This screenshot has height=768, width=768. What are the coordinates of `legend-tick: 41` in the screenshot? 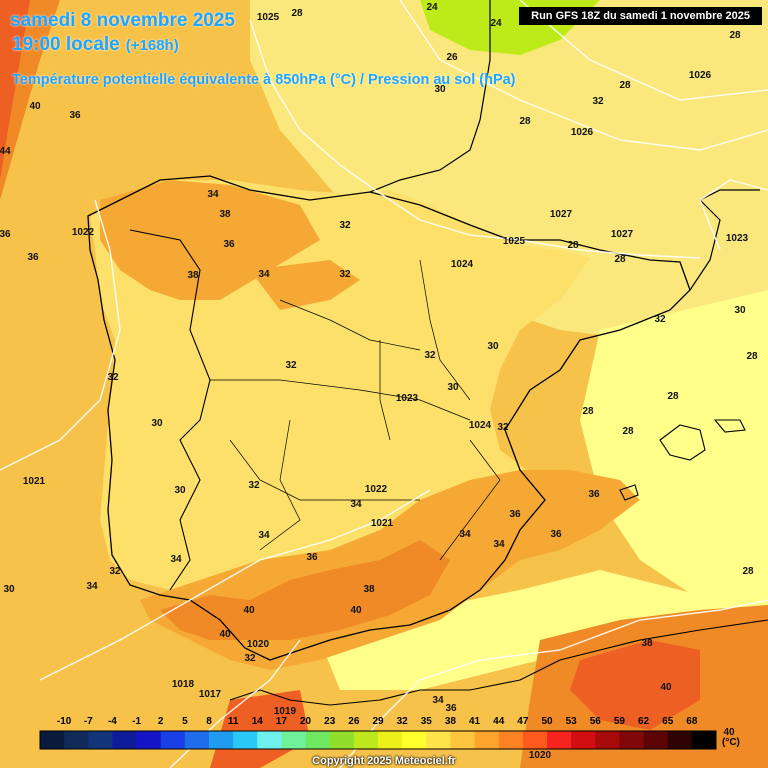 It's located at (475, 721).